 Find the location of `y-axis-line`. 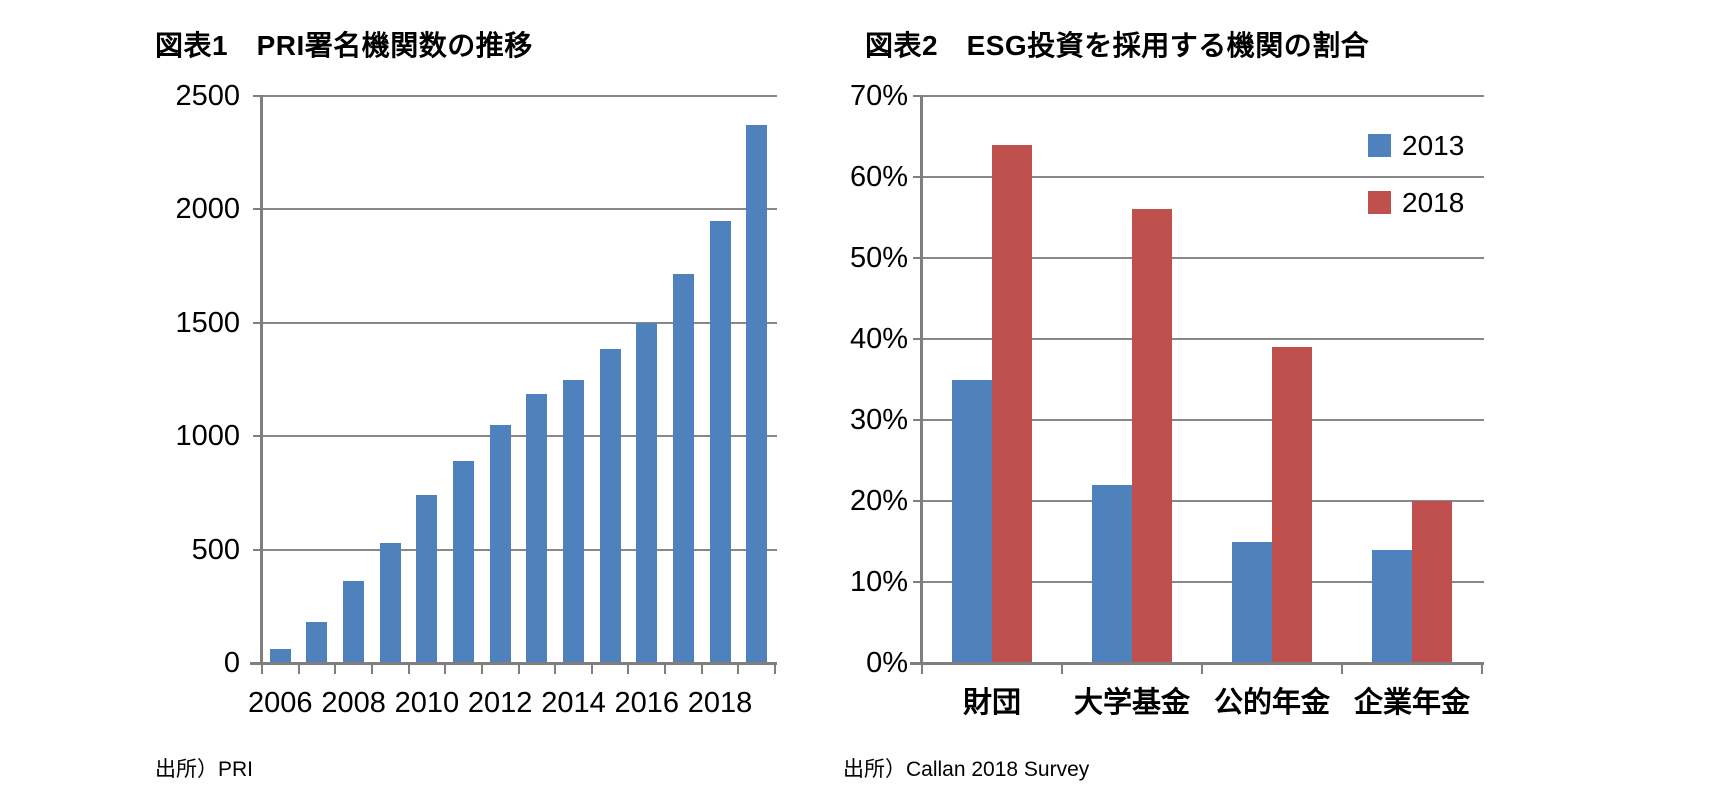

y-axis-line is located at coordinates (921, 380).